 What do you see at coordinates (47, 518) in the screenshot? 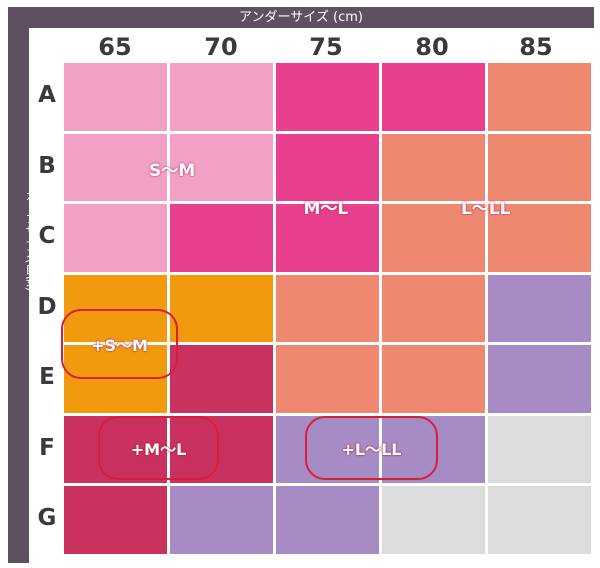
I see `row-label-G: G` at bounding box center [47, 518].